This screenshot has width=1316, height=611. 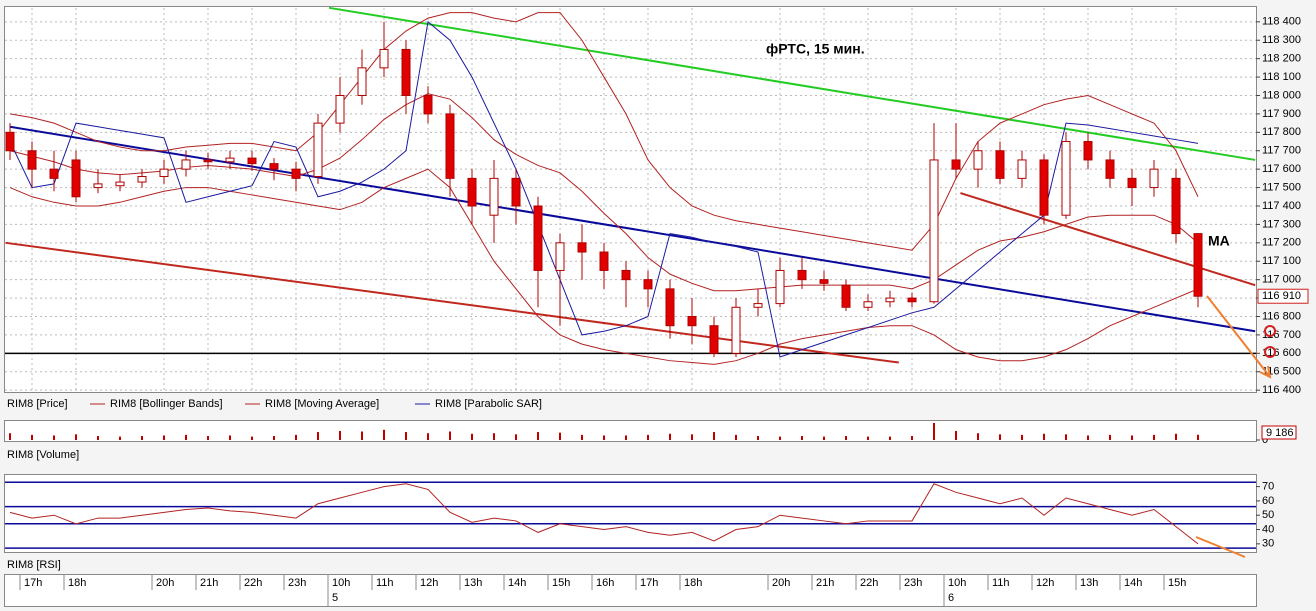 What do you see at coordinates (166, 404) in the screenshot?
I see `legend-label: RIM8 [Bollinger Bands]` at bounding box center [166, 404].